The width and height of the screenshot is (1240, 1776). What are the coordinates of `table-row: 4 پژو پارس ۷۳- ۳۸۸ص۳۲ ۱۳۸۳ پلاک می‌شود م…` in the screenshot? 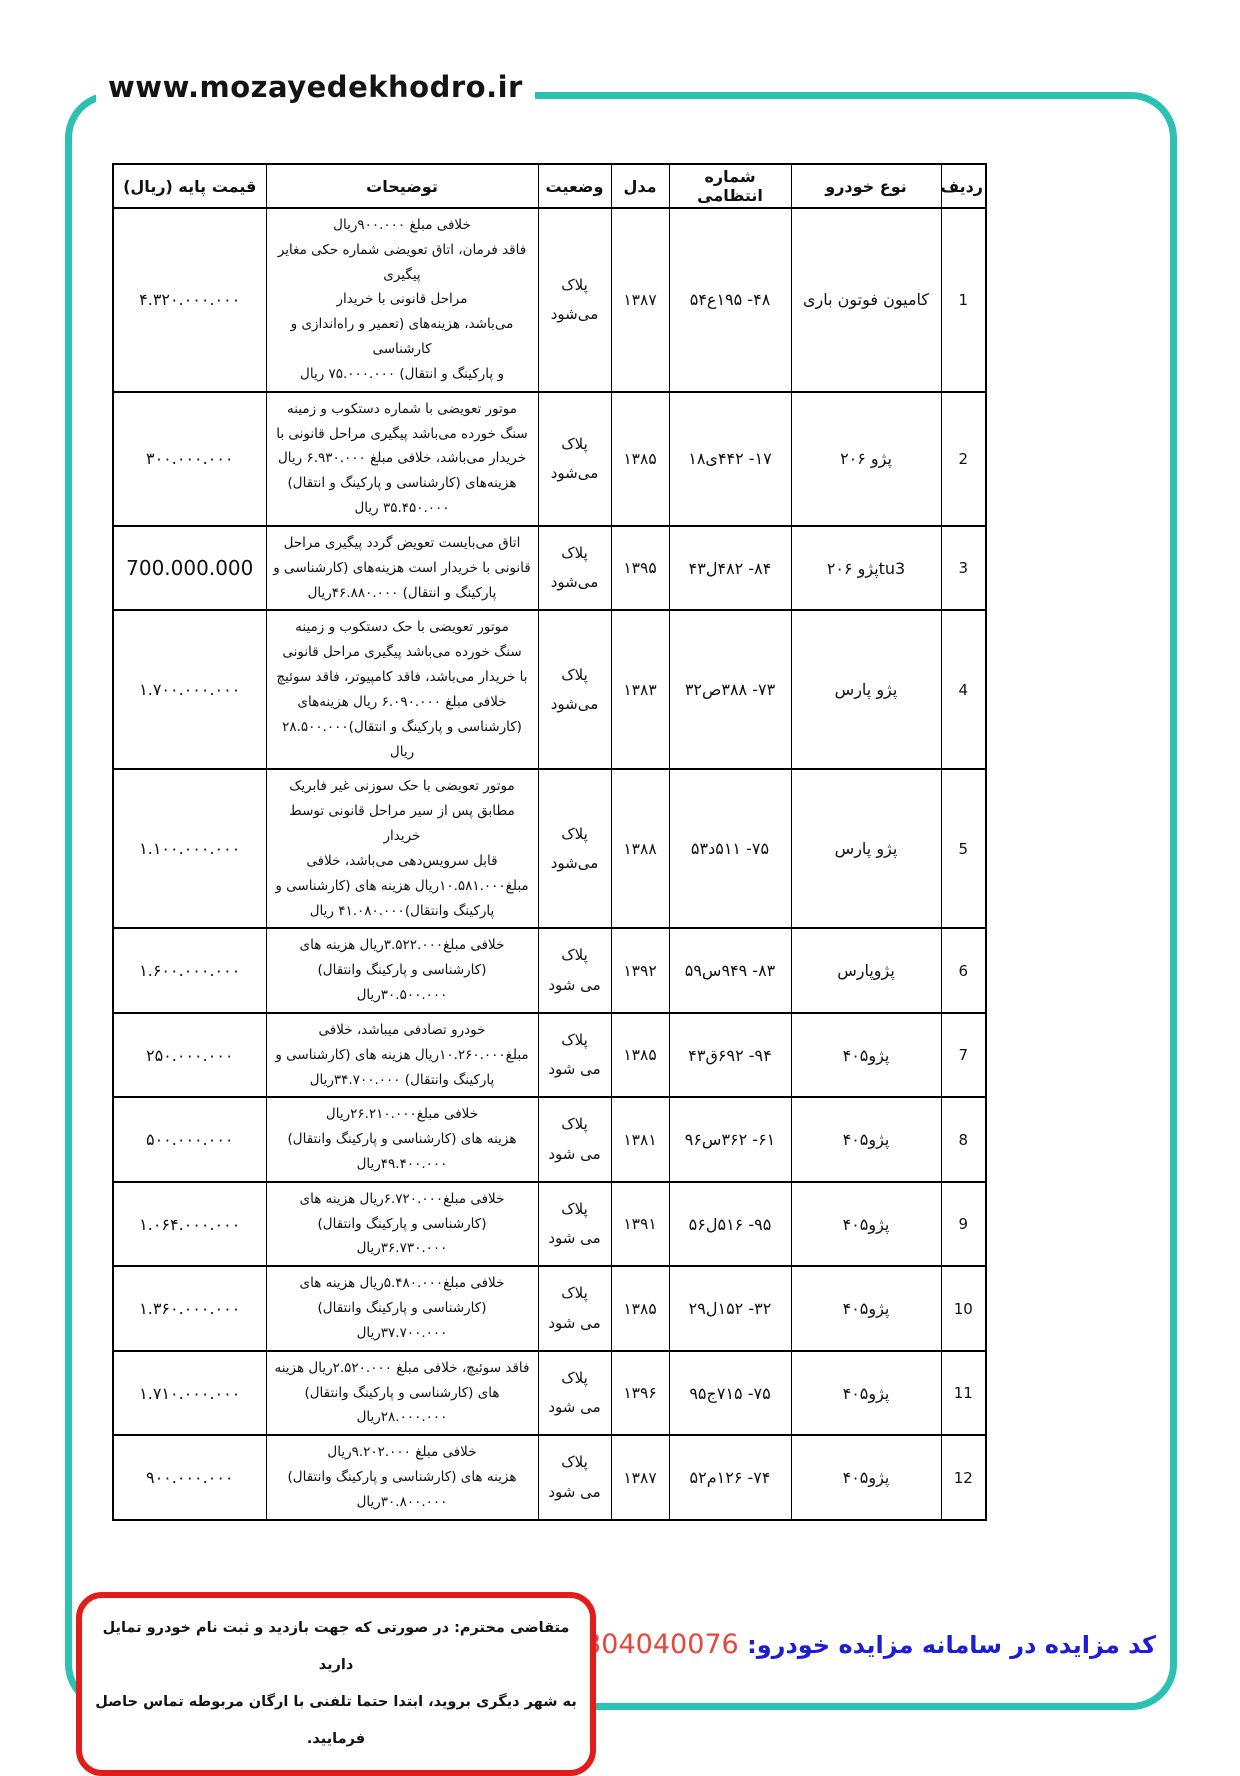 It's located at (549, 690).